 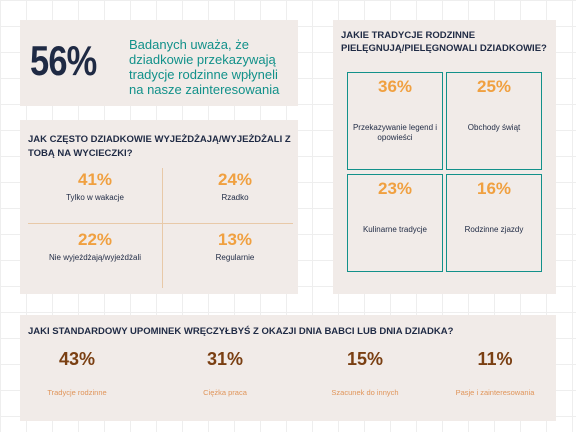 What do you see at coordinates (235, 257) in the screenshot?
I see `trip-label: Regularnie` at bounding box center [235, 257].